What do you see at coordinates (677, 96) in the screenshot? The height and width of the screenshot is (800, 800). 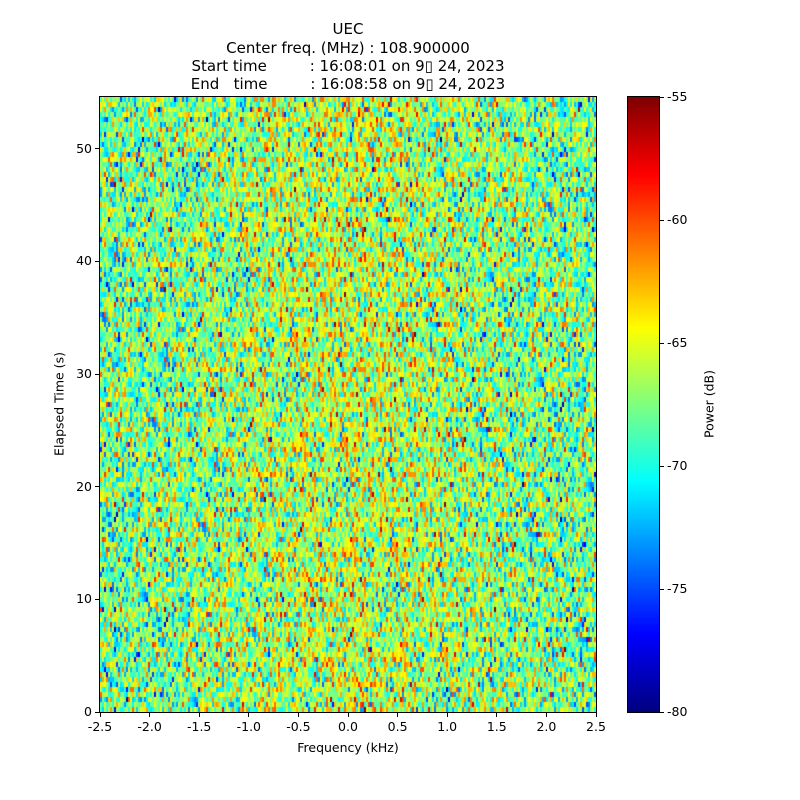 I see `colorbar-tick-label: -55` at bounding box center [677, 96].